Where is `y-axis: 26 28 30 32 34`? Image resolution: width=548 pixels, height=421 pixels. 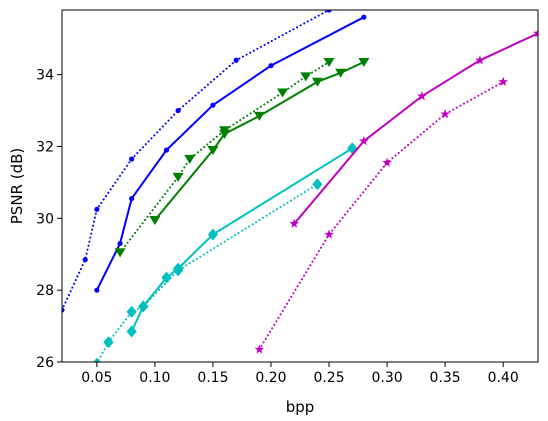 y-axis: 26 28 30 32 34 is located at coordinates (49, 219).